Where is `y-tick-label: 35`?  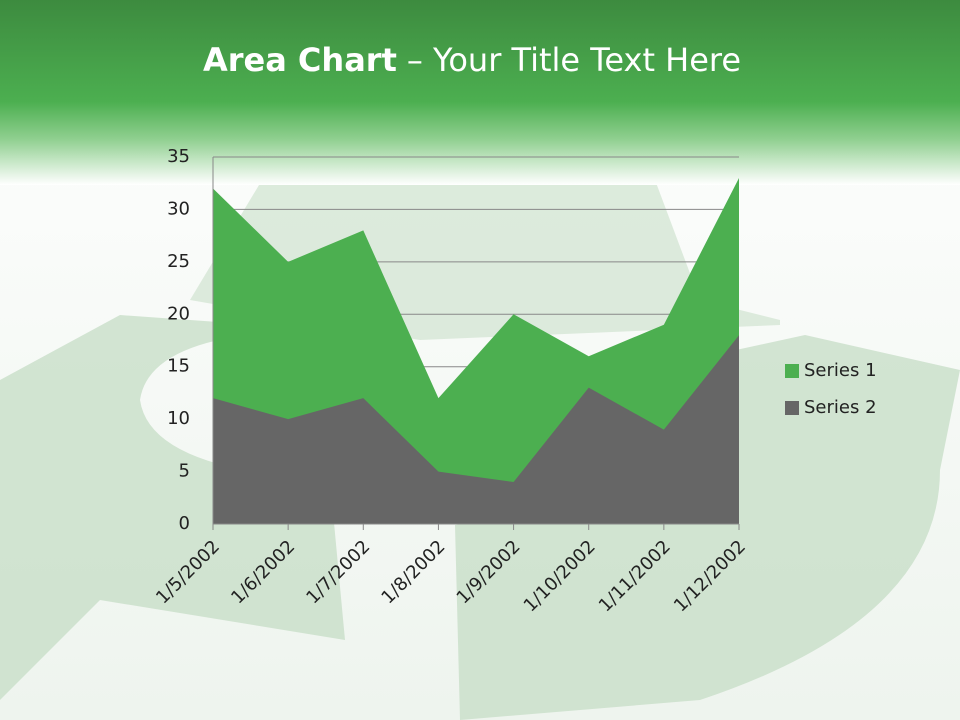
y-tick-label: 35 is located at coordinates (178, 156).